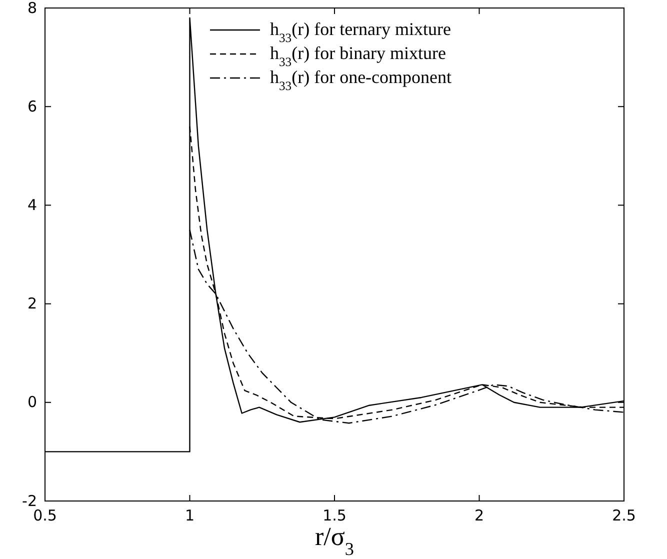 This screenshot has height=559, width=667. I want to click on legend-label: h$_{33}$(r) for ternary mixture, so click(361, 32).